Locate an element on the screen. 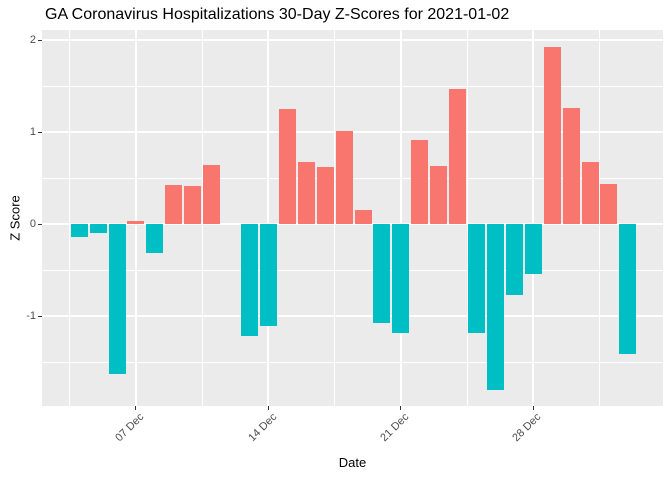 The height and width of the screenshot is (480, 672). y-tick-label: -1 is located at coordinates (31, 316).